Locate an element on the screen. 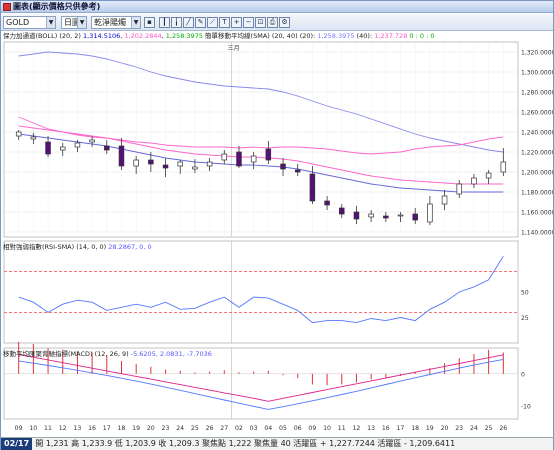  line-chart-icon: ╱ is located at coordinates (188, 22).